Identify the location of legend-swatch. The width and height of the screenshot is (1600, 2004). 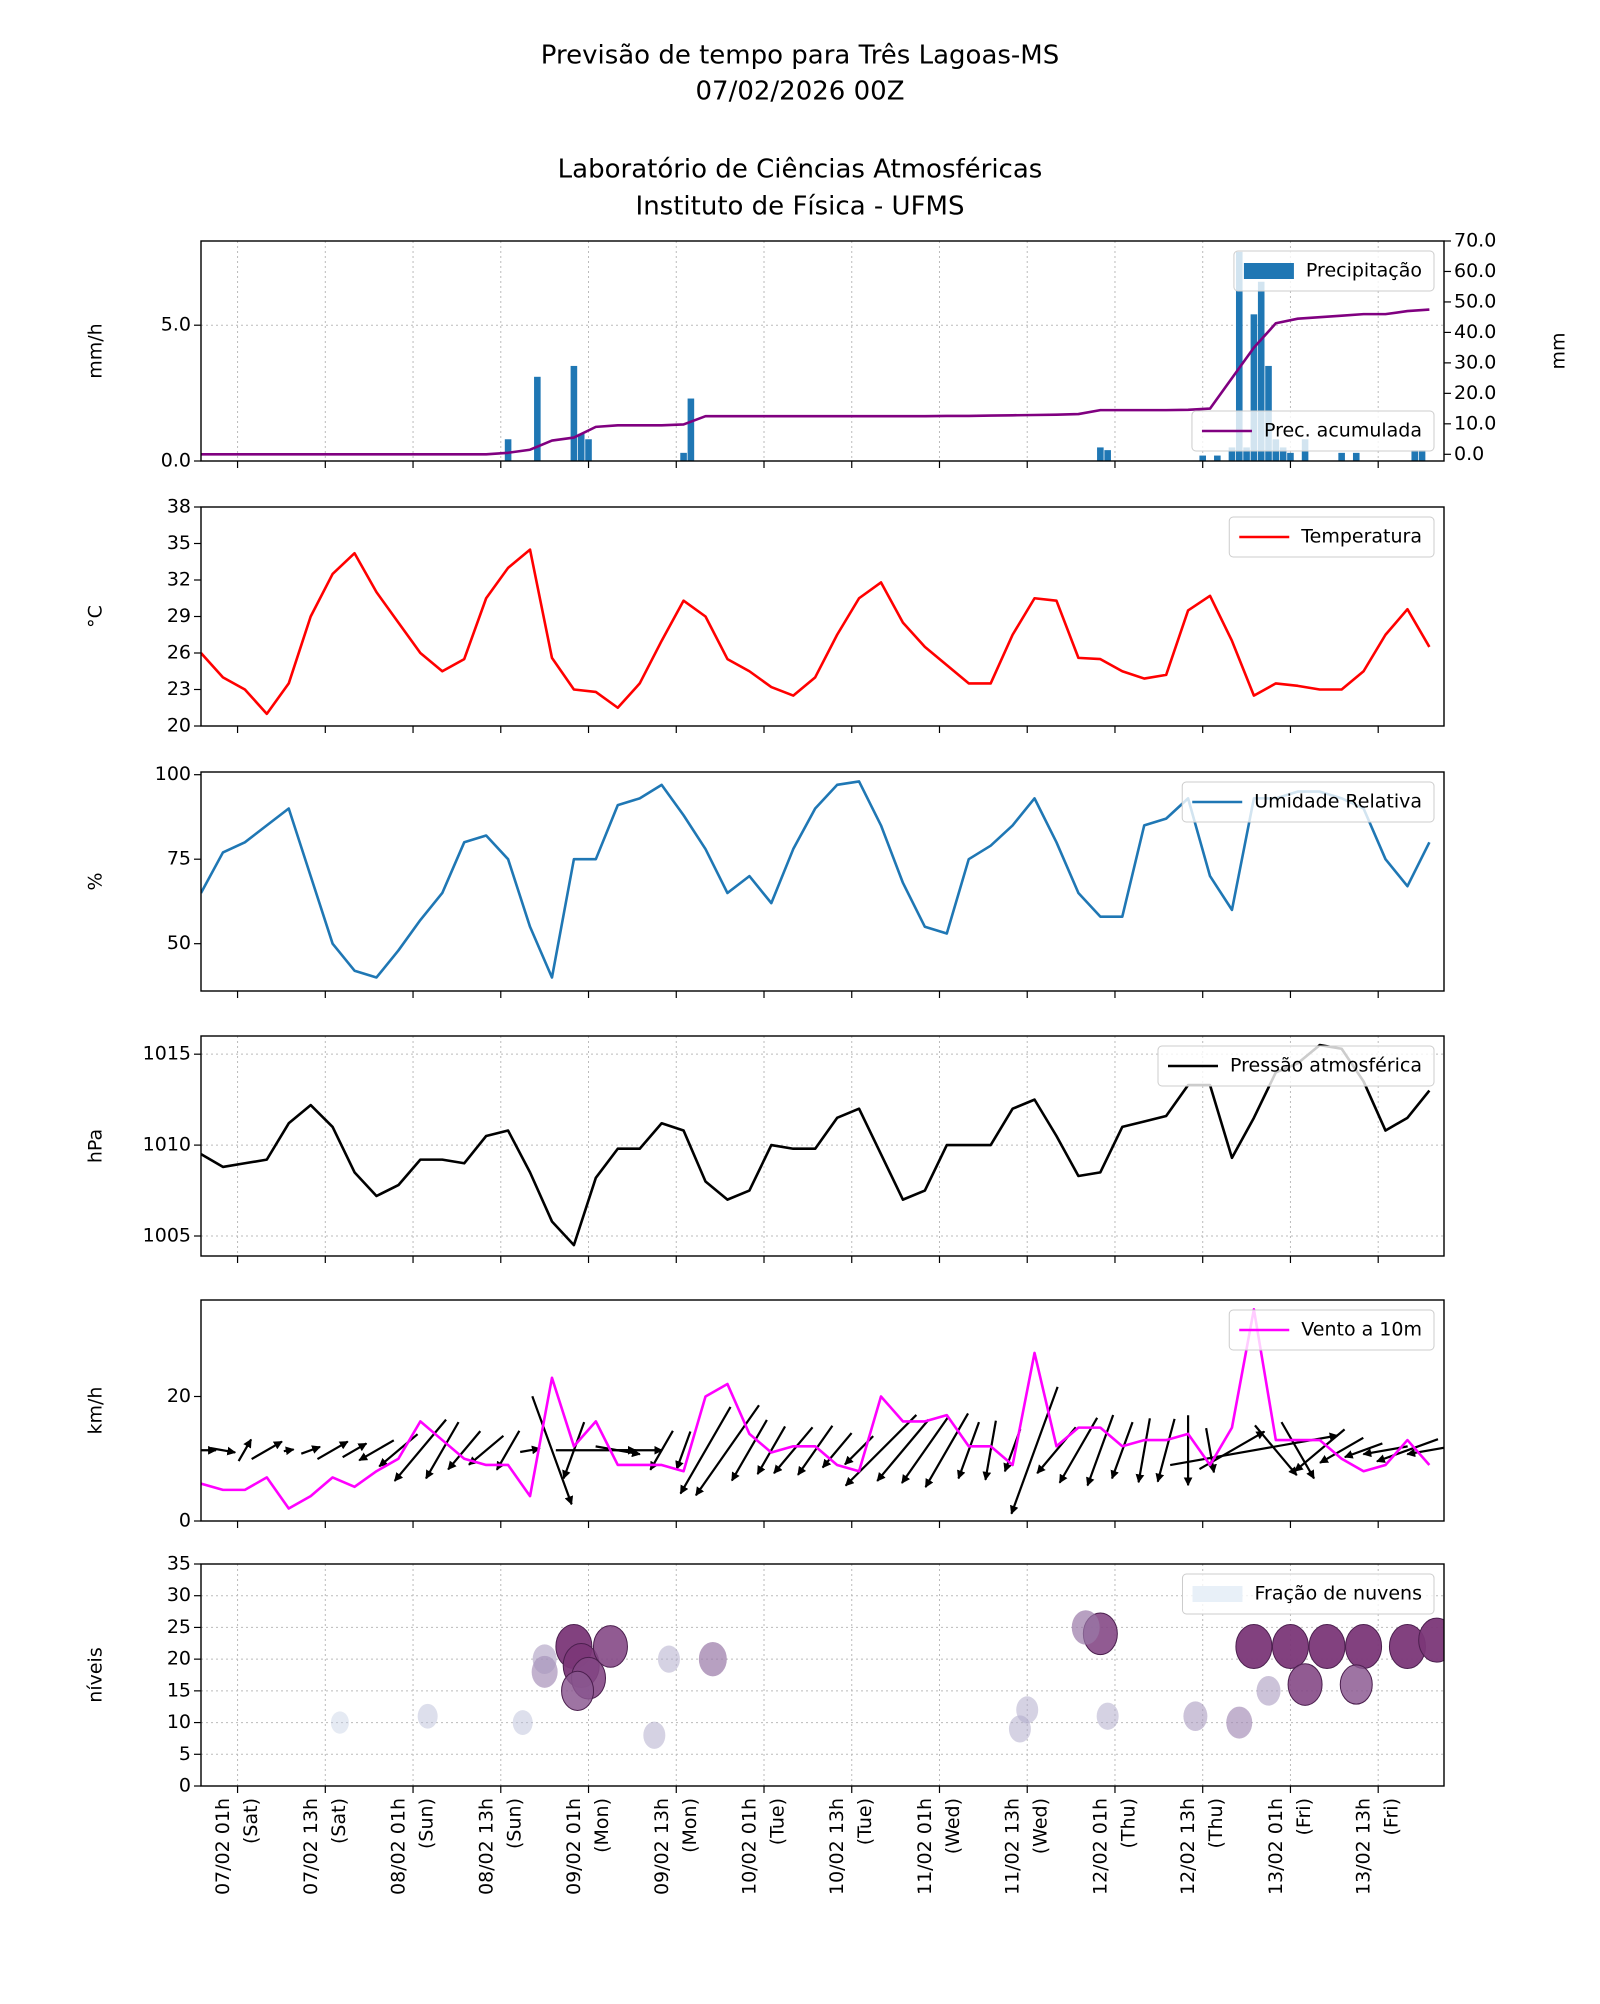
(1217, 1594).